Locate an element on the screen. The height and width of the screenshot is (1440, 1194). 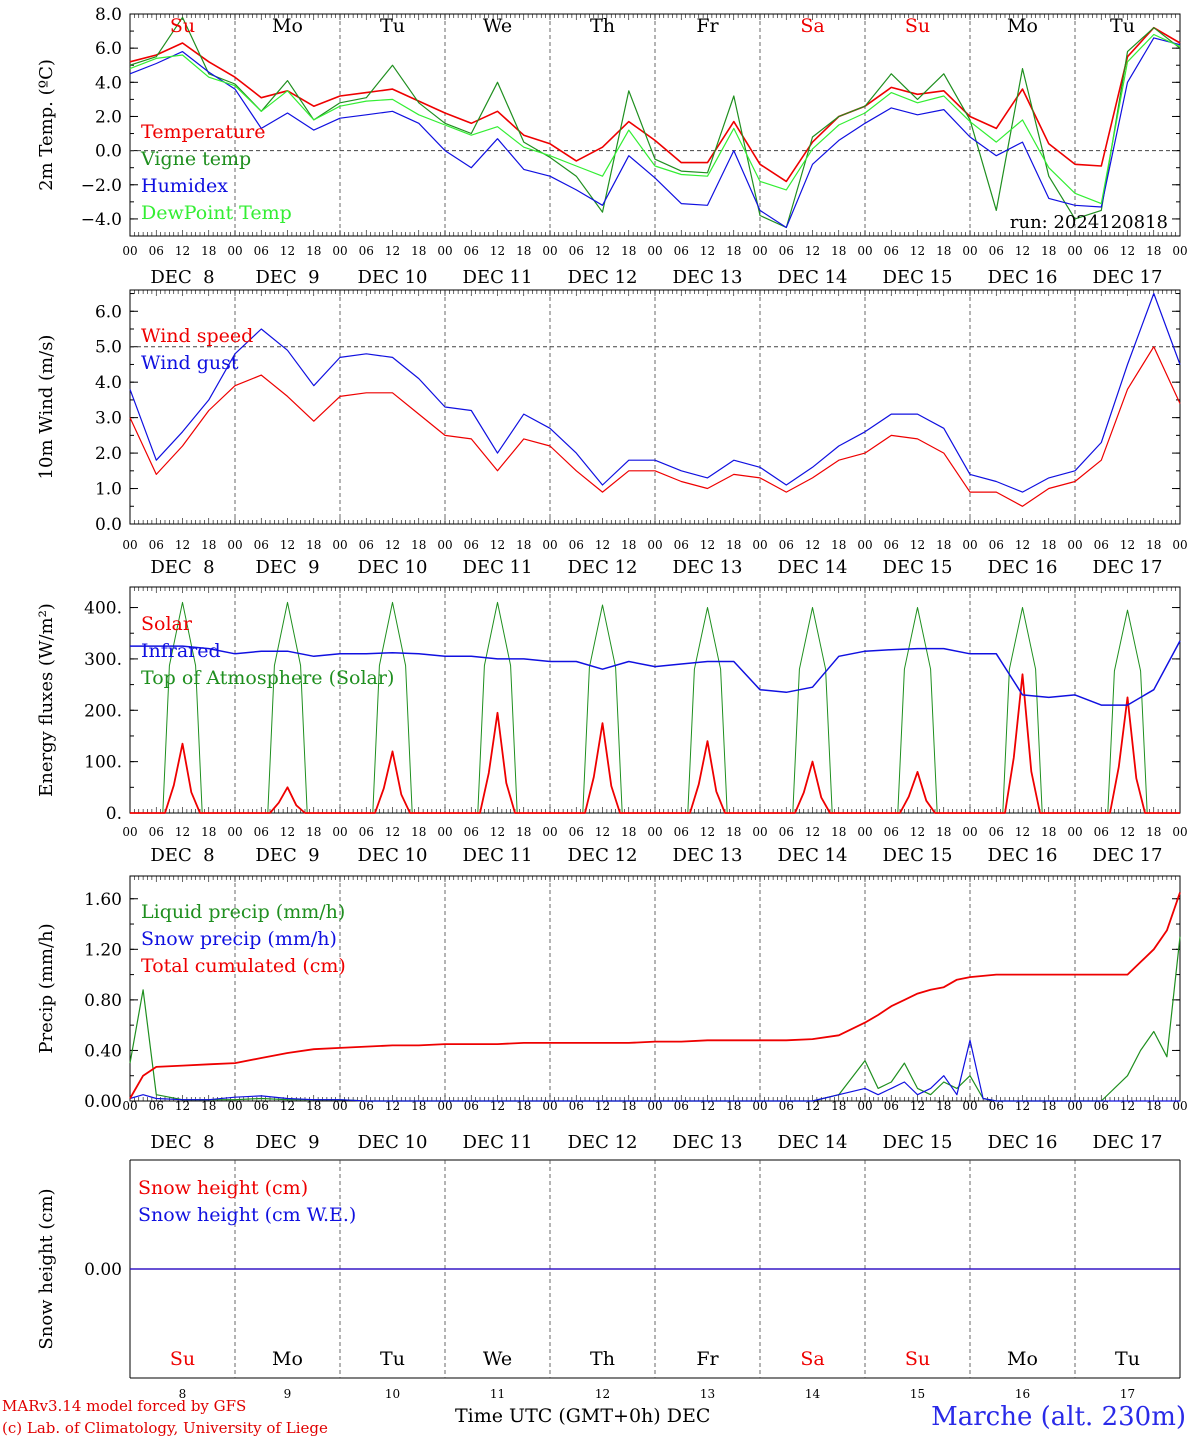
y-tick-label: 6.0 is located at coordinates (108, 312).